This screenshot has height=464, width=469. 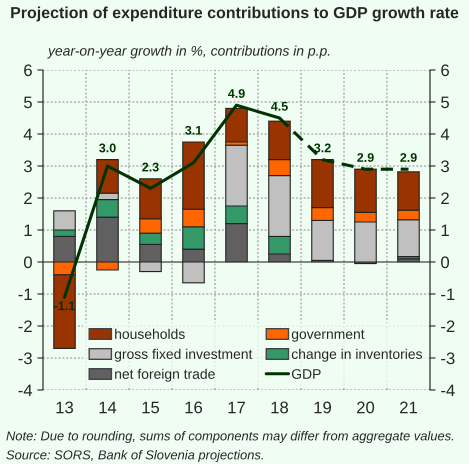 What do you see at coordinates (445, 198) in the screenshot?
I see `y2-tick-label: 2` at bounding box center [445, 198].